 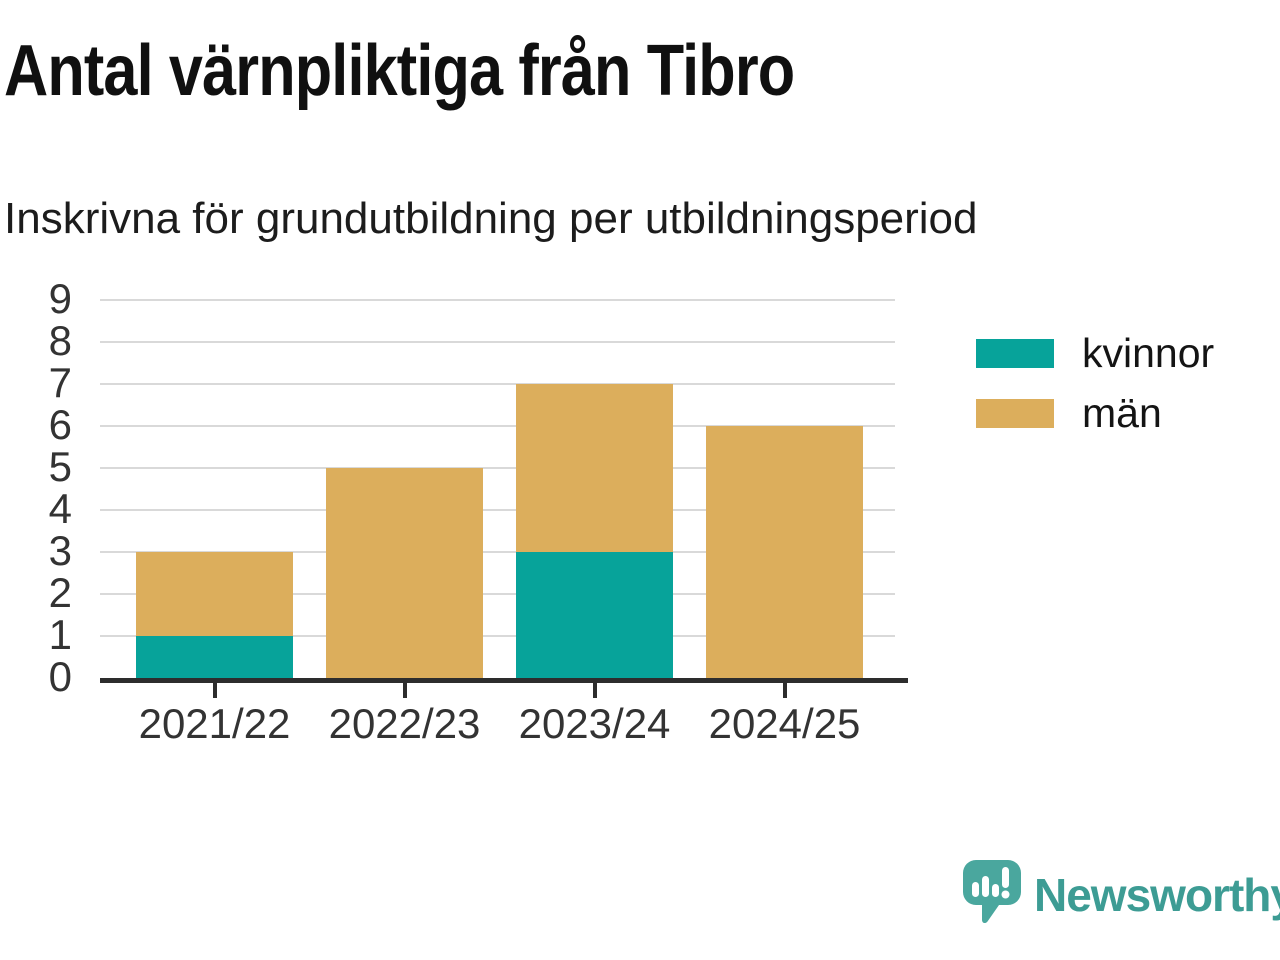 I want to click on y-tick-label: 0, so click(x=60, y=677).